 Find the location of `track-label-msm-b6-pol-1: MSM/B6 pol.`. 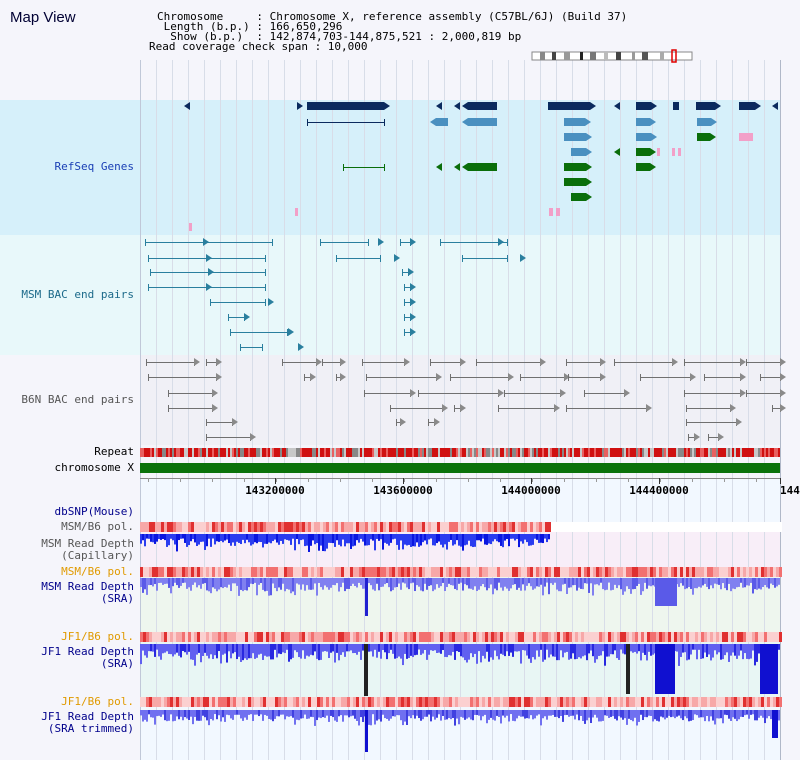

track-label-msm-b6-pol-1: MSM/B6 pol. is located at coordinates (97, 526).